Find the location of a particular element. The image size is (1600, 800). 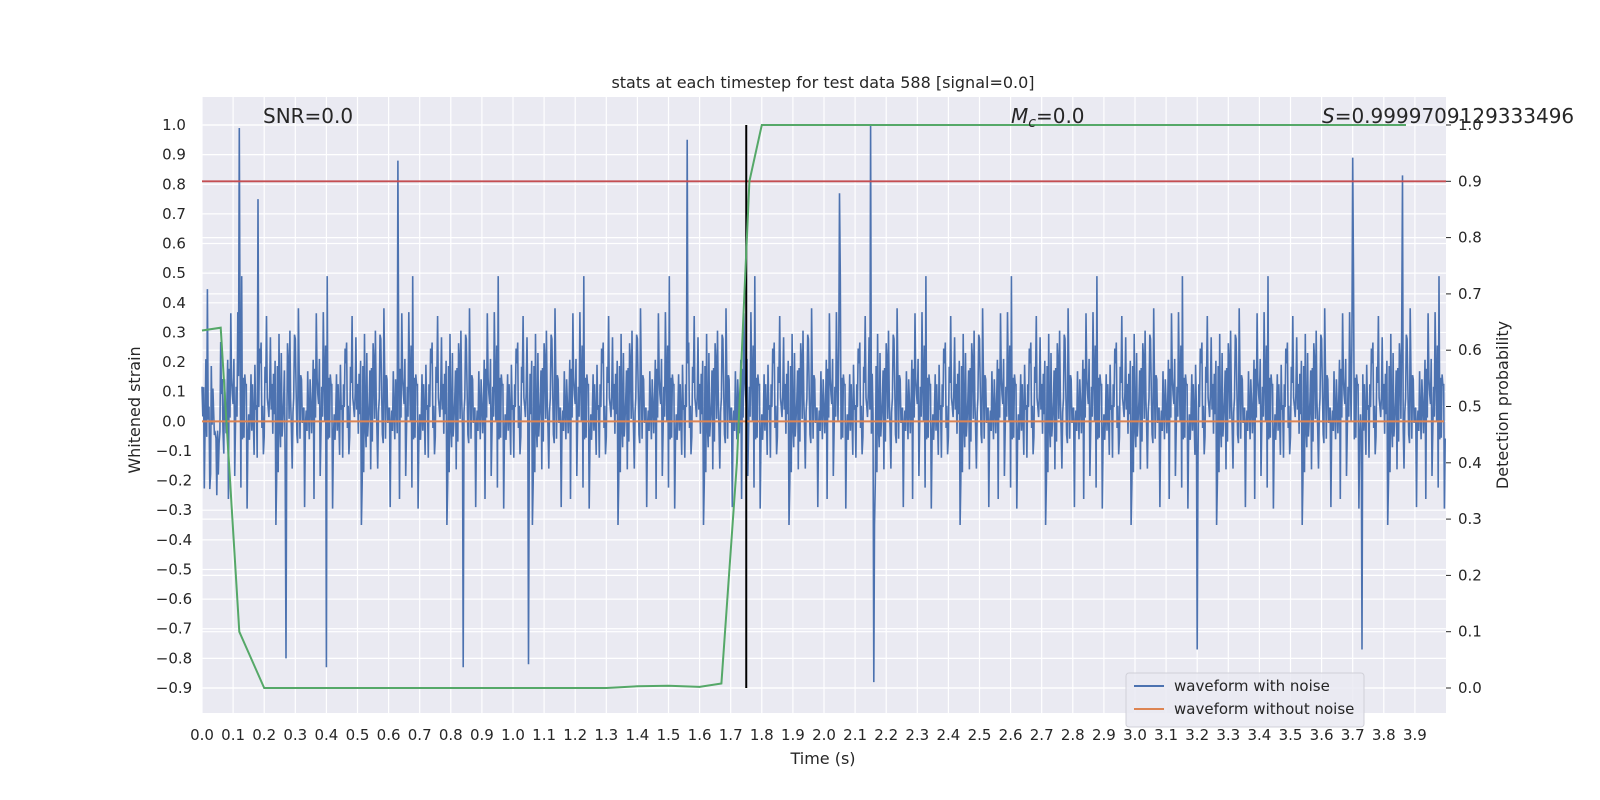

y-tick-label: −0.6 is located at coordinates (174, 599).